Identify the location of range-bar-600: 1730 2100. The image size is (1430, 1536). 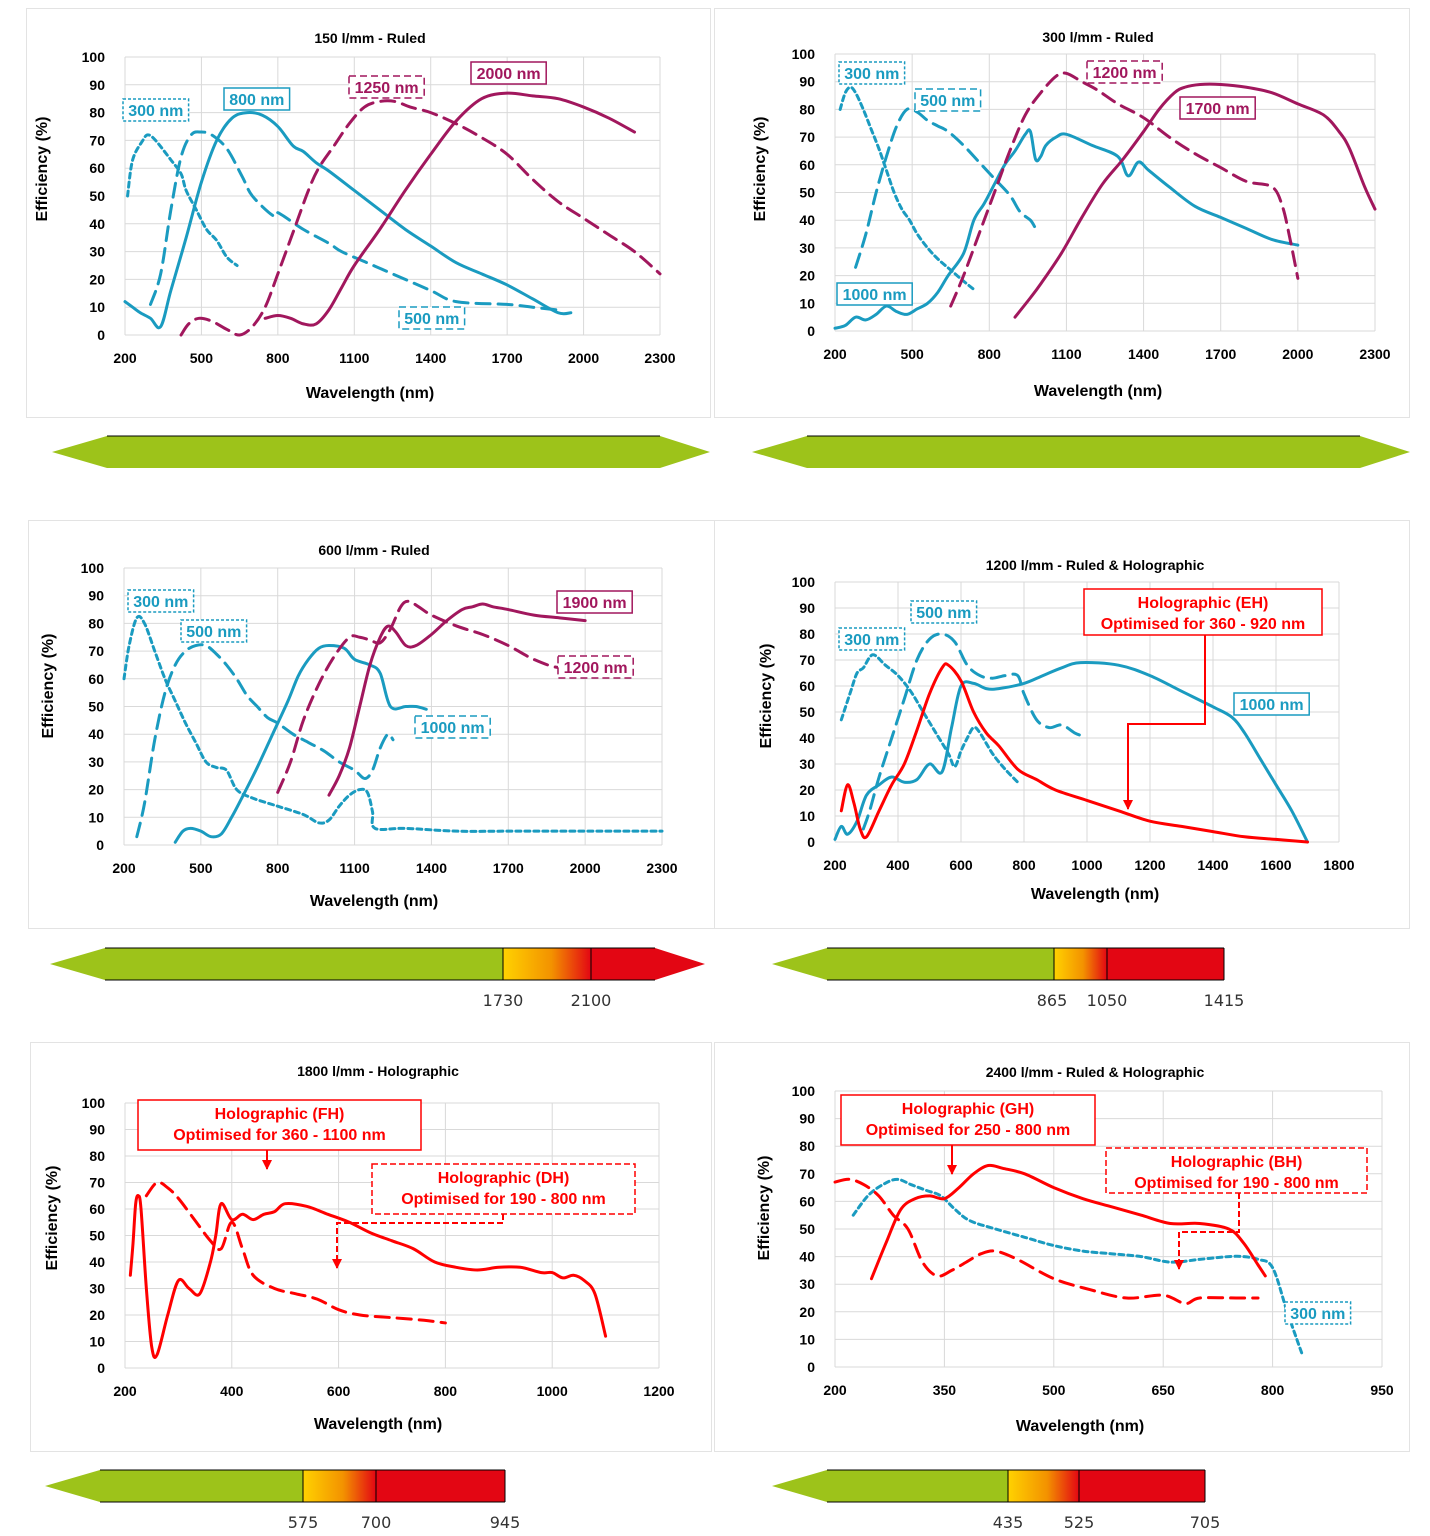
(357, 977).